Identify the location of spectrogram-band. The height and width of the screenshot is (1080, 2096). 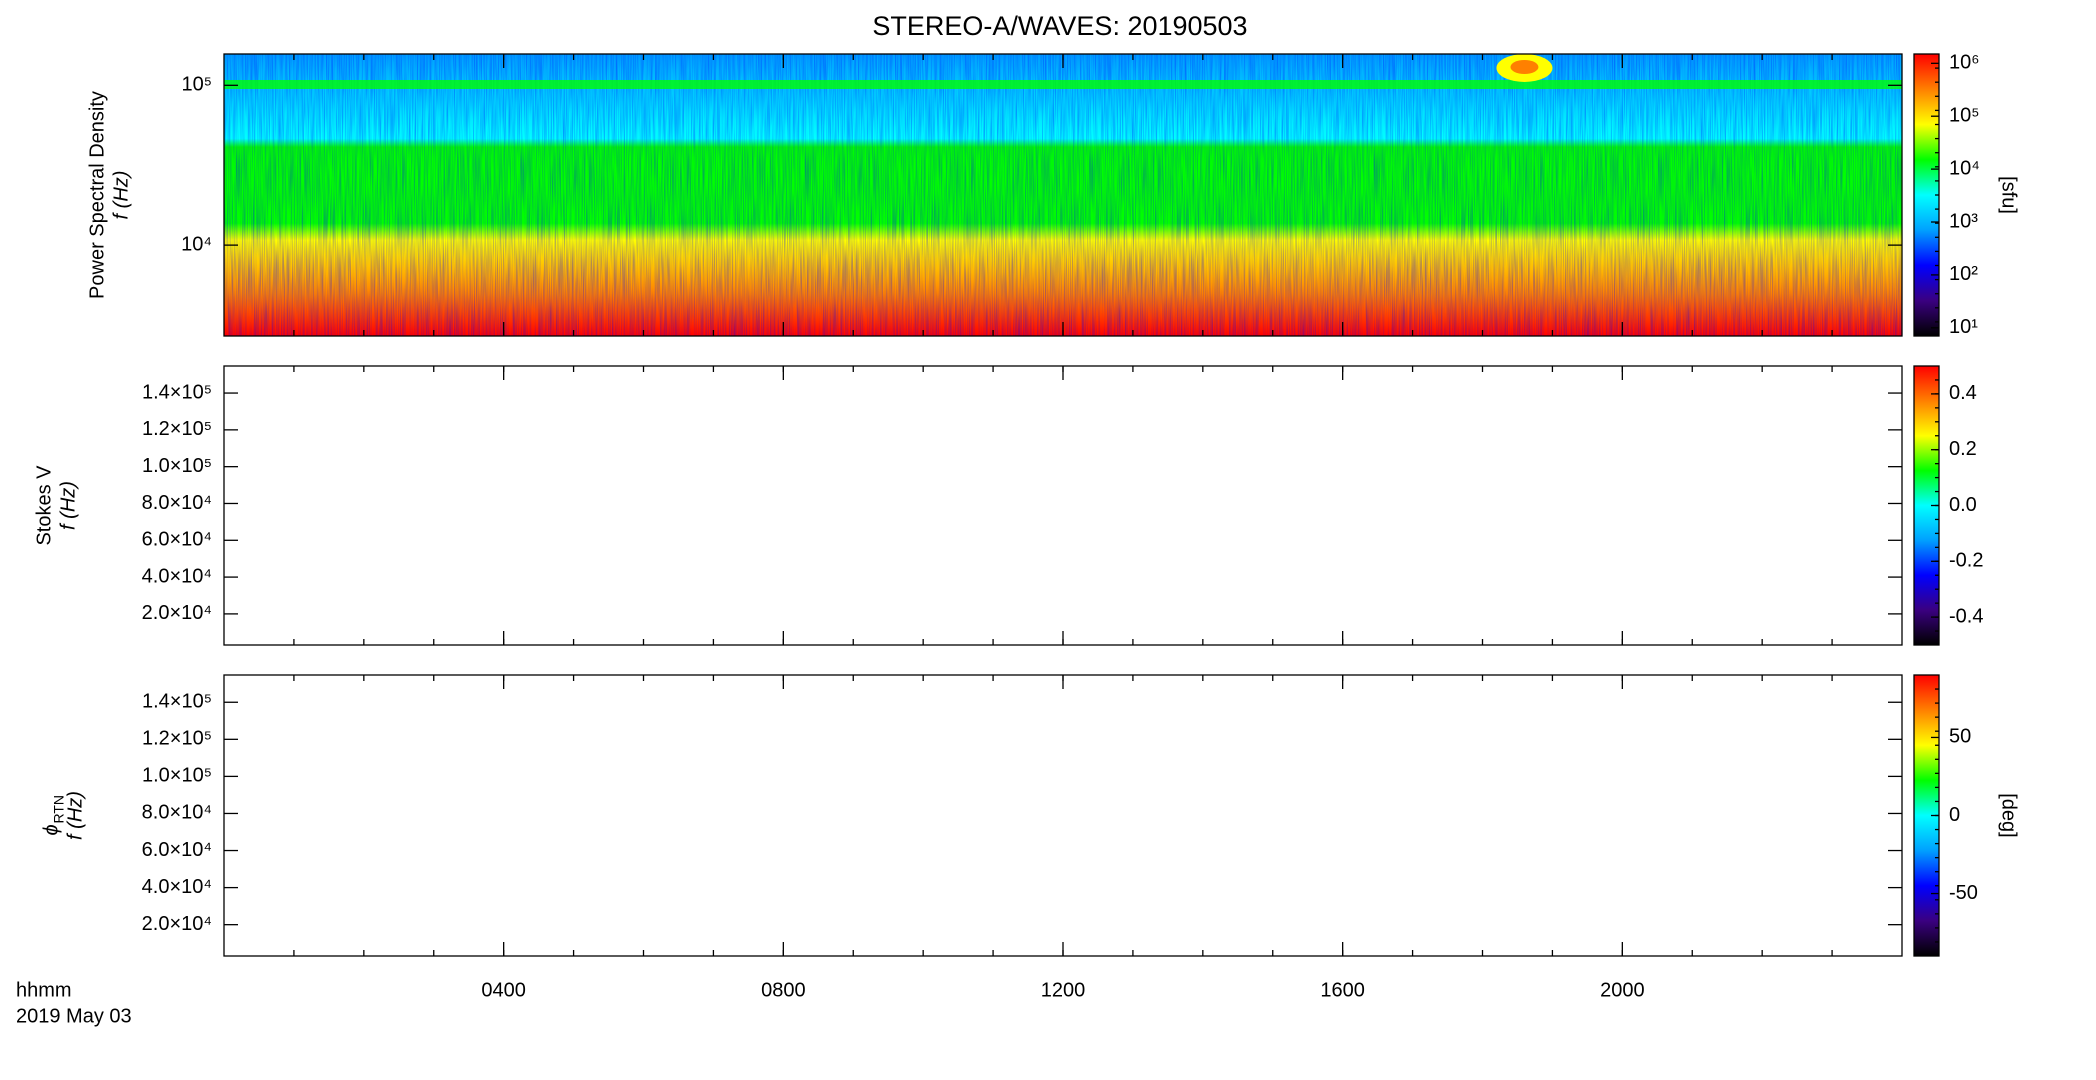
(1063, 84).